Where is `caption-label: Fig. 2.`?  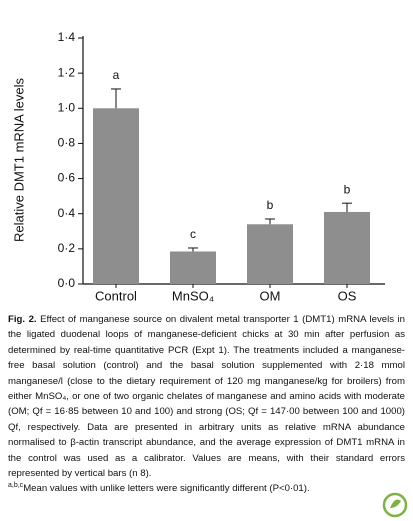 caption-label: Fig. 2. is located at coordinates (22, 319).